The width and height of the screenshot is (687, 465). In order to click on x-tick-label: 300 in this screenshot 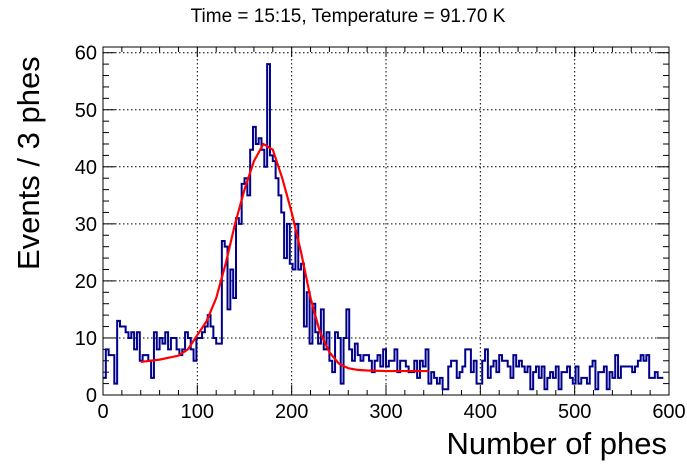, I will do `click(385, 412)`.